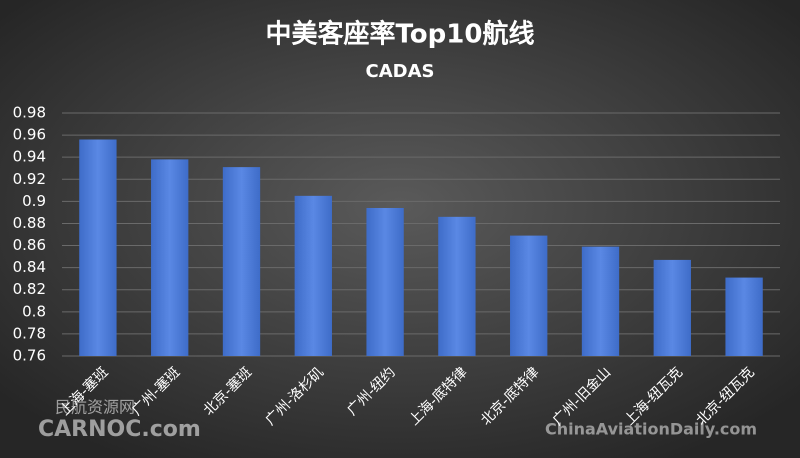  What do you see at coordinates (651, 429) in the screenshot?
I see `watermark: ChinaAviationDaily.com` at bounding box center [651, 429].